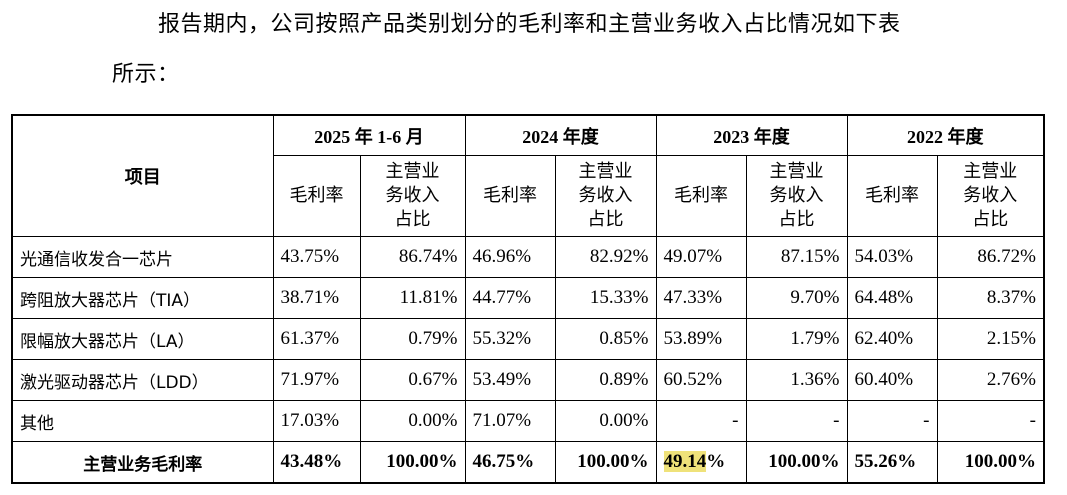 Image resolution: width=1067 pixels, height=495 pixels. I want to click on product-category: 限幅放大器芯片（LA）, so click(142, 339).